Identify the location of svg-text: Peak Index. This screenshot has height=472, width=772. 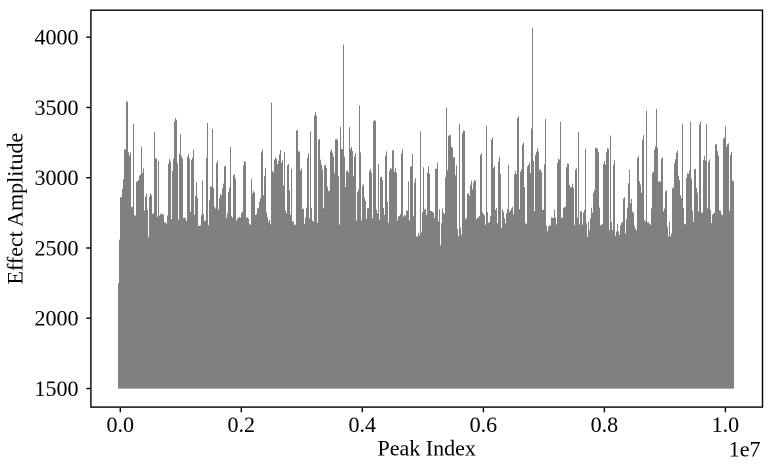
(427, 448).